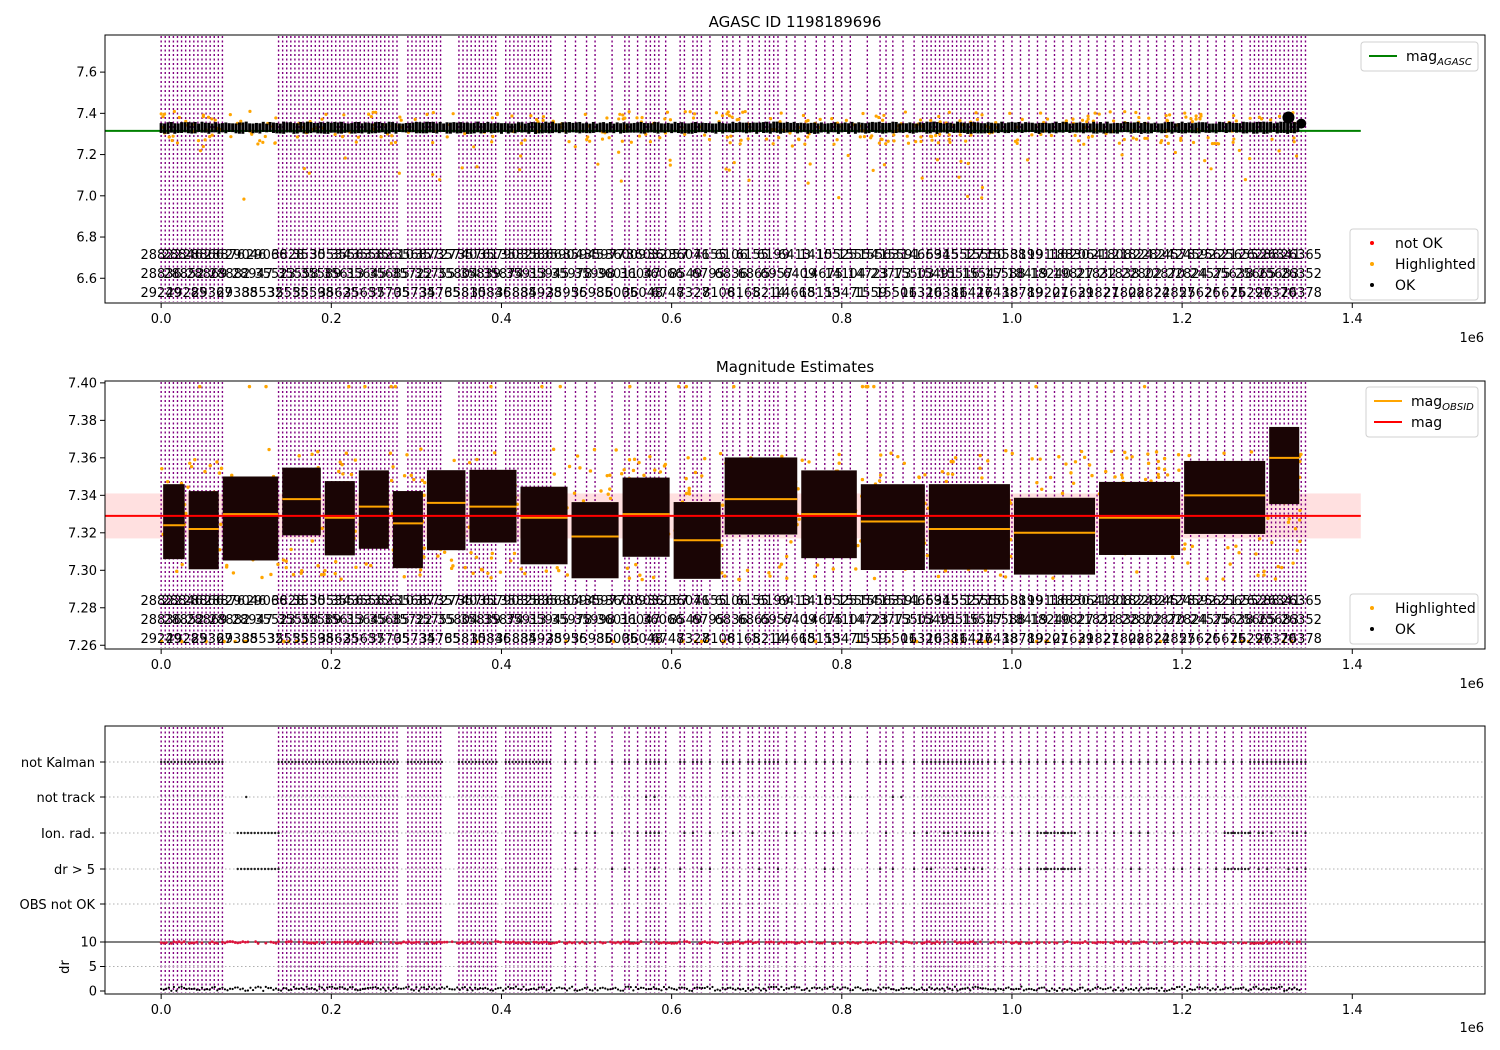 The height and width of the screenshot is (1050, 1500). What do you see at coordinates (93, 967) in the screenshot?
I see `dr-tick-label: 5` at bounding box center [93, 967].